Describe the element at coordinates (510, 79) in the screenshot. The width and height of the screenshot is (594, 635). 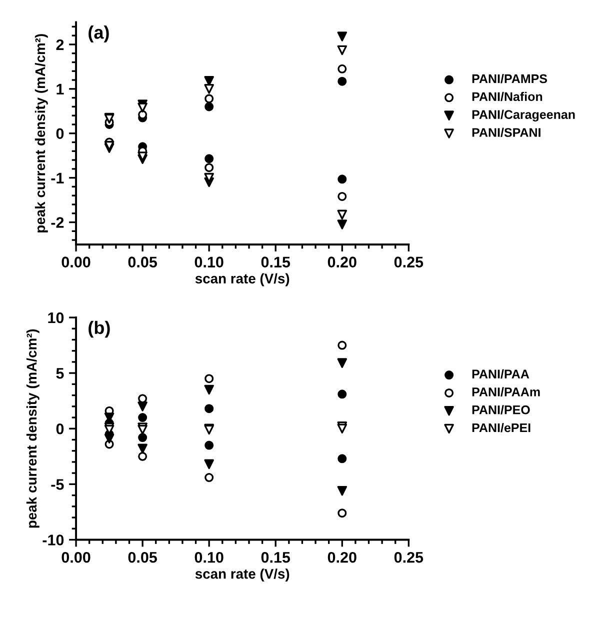
I see `legend-label: PANI/PAMPS` at that location.